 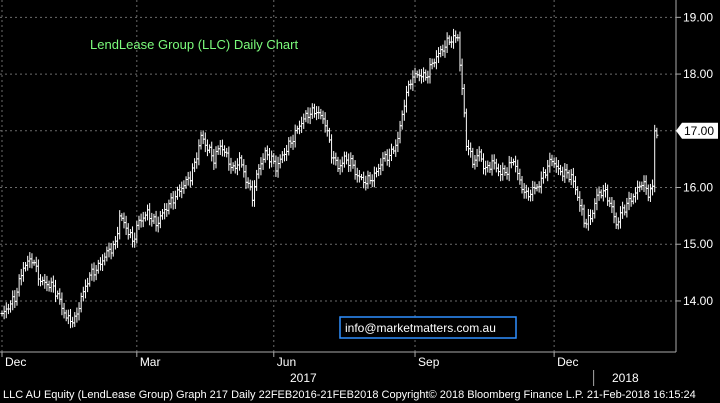 I want to click on x-tick-label: Mar, so click(x=150, y=362).